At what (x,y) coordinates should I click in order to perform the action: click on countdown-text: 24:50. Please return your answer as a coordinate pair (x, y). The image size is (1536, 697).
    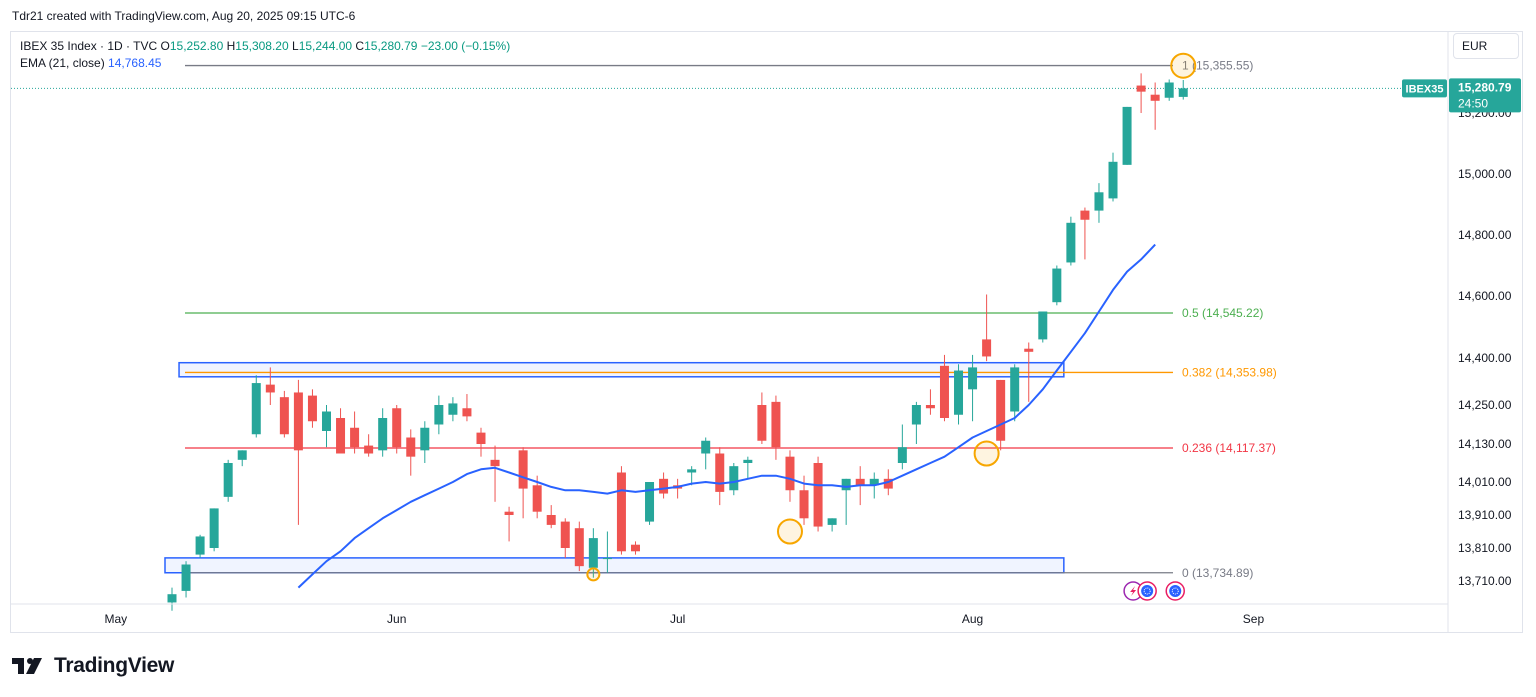
    Looking at the image, I should click on (1473, 103).